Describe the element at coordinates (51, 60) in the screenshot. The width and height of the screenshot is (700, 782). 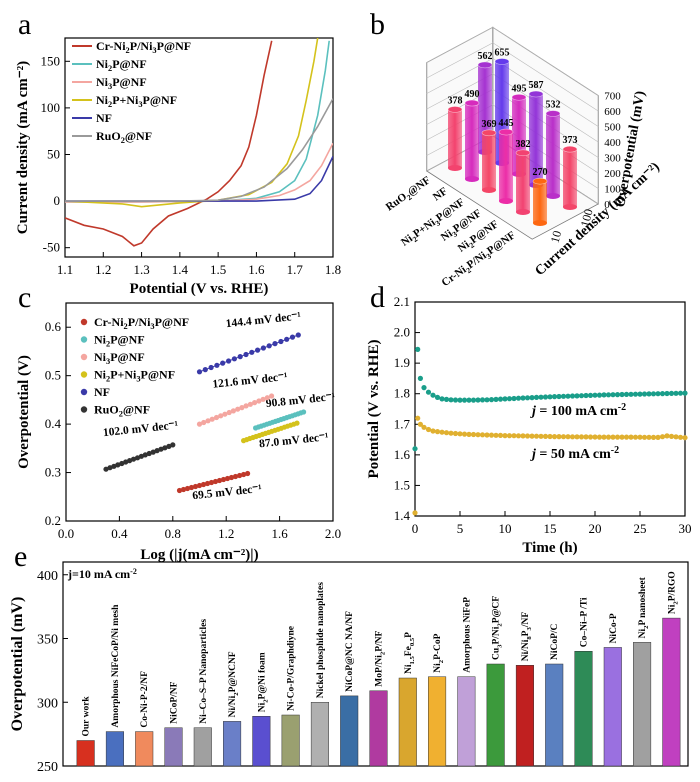
I see `y-tick-label: 150` at that location.